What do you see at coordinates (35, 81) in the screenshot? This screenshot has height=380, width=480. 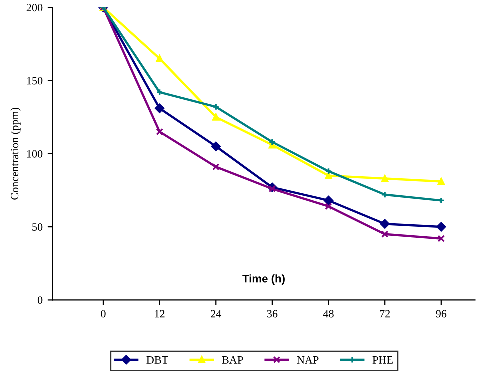 I see `y-tick-label: 150` at bounding box center [35, 81].